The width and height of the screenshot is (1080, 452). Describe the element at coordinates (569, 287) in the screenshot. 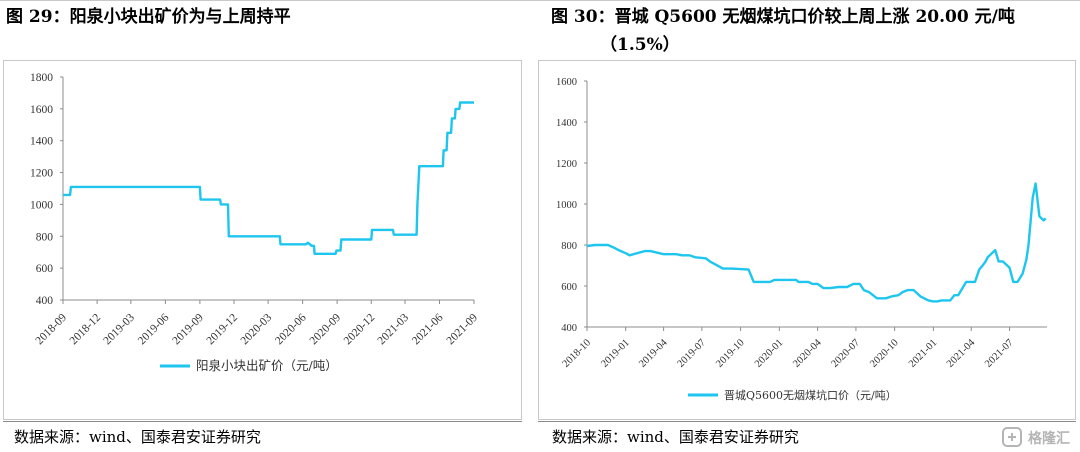

I see `chart2-y-tick-label: 600` at that location.